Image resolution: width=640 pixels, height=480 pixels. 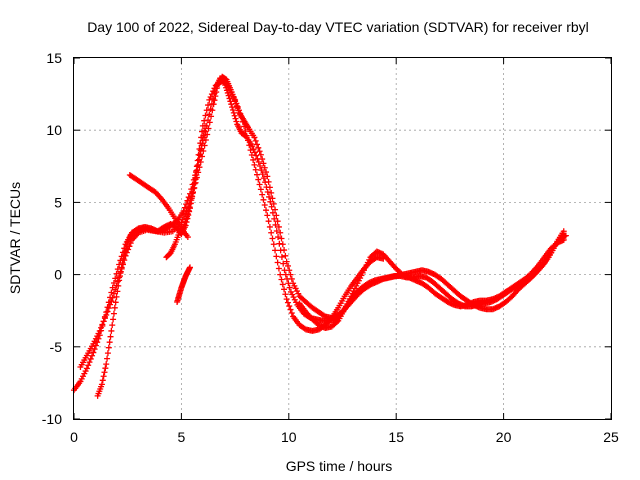 I want to click on y-tick-label: 0, so click(x=58, y=275).